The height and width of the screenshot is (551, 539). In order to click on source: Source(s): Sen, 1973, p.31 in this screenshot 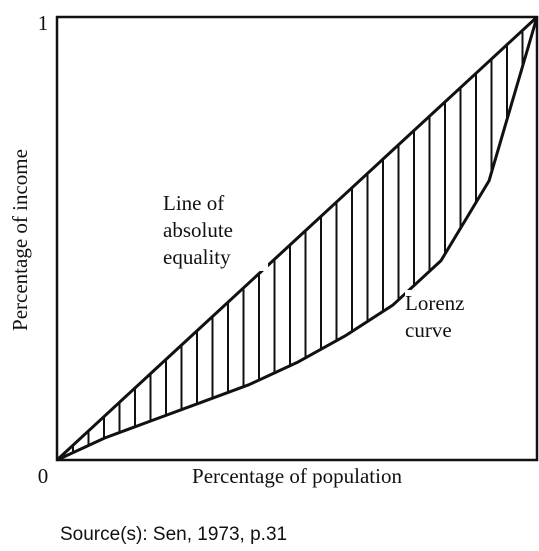, I will do `click(174, 534)`.